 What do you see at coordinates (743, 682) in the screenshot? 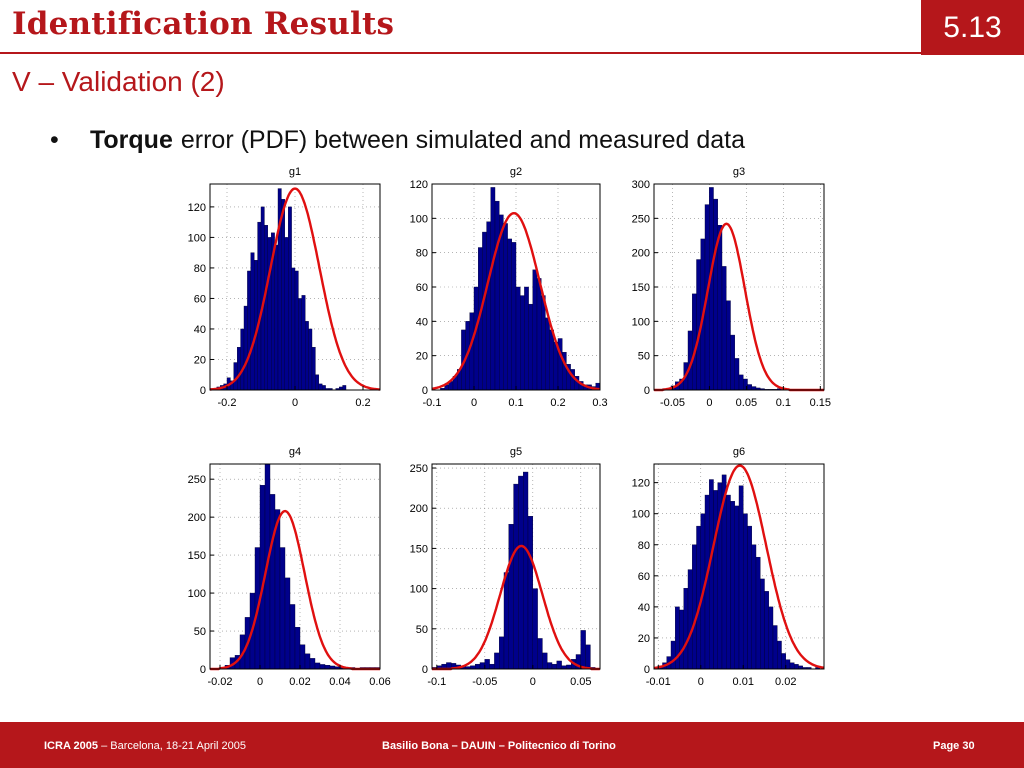
I see `x-tick-label: 0.01` at bounding box center [743, 682].